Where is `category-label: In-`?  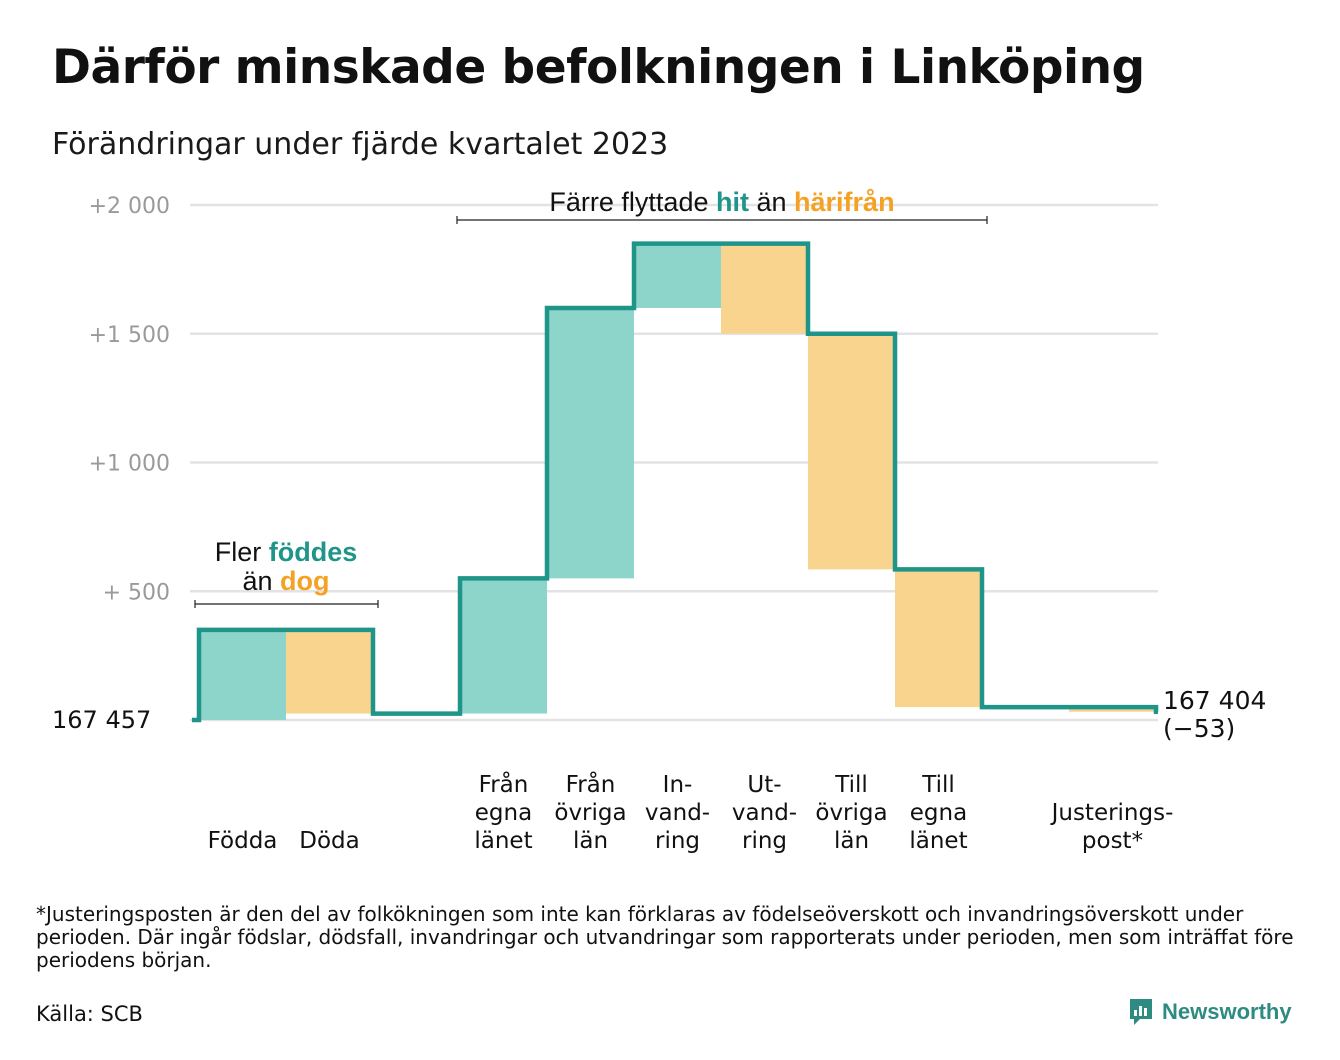 category-label: In- is located at coordinates (678, 785).